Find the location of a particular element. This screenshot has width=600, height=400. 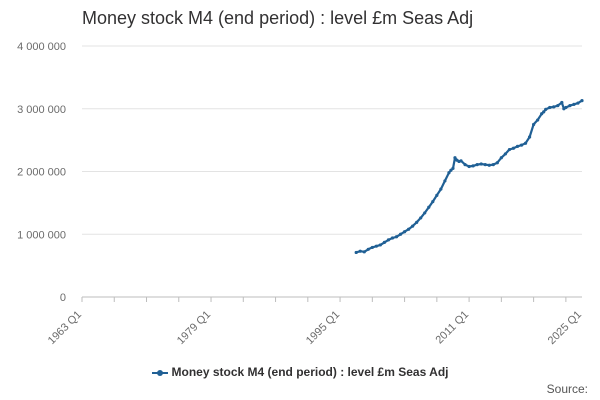

x-tick-label: 2025 Q1 is located at coordinates (565, 328).